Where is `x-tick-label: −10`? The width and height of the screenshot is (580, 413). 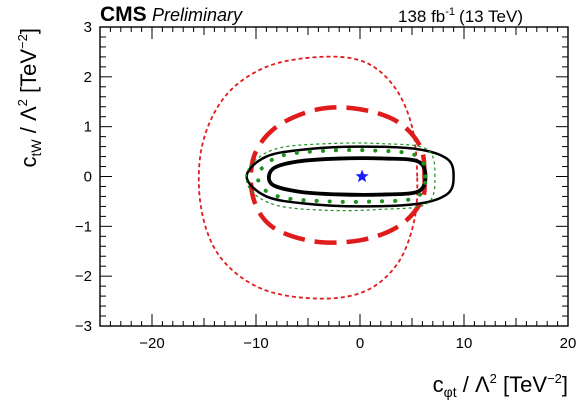
x-tick-label: −10 is located at coordinates (255, 343).